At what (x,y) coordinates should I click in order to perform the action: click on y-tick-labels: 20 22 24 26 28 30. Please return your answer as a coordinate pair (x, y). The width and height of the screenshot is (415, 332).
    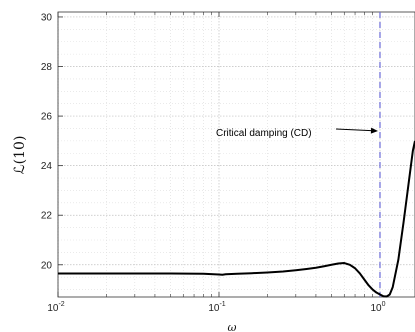
    Looking at the image, I should click on (47, 141).